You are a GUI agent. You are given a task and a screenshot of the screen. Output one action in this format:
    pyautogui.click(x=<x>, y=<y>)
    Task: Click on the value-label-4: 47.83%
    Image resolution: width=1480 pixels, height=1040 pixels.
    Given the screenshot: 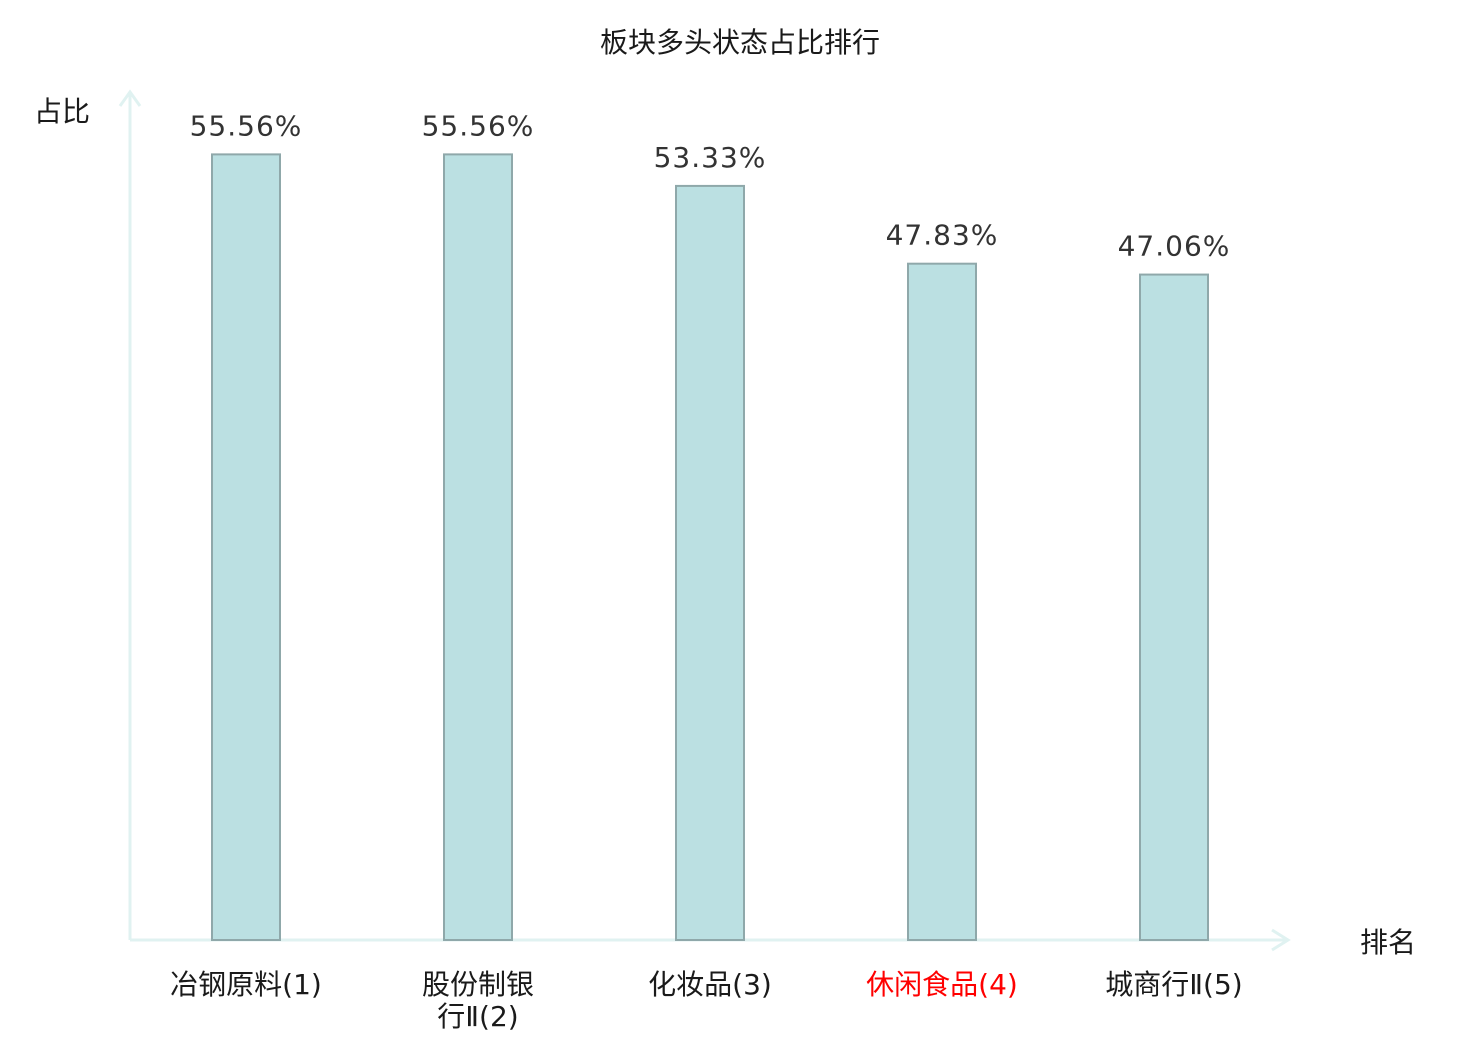 What is the action you would take?
    pyautogui.click(x=942, y=235)
    